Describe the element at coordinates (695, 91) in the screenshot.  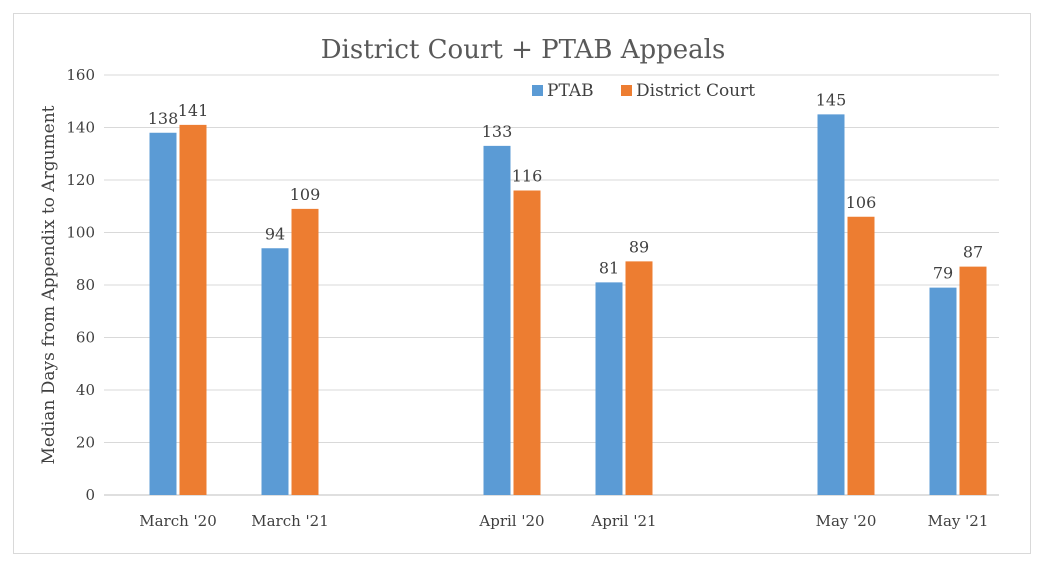
I see `legend-label: District Court` at that location.